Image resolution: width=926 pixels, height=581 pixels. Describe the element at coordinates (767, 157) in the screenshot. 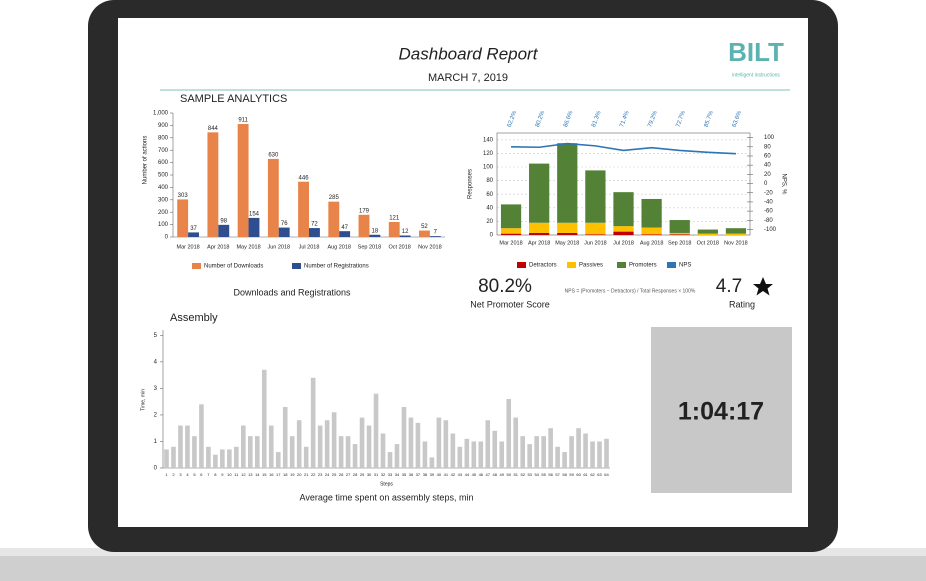

I see `y-tick-label: 60` at that location.